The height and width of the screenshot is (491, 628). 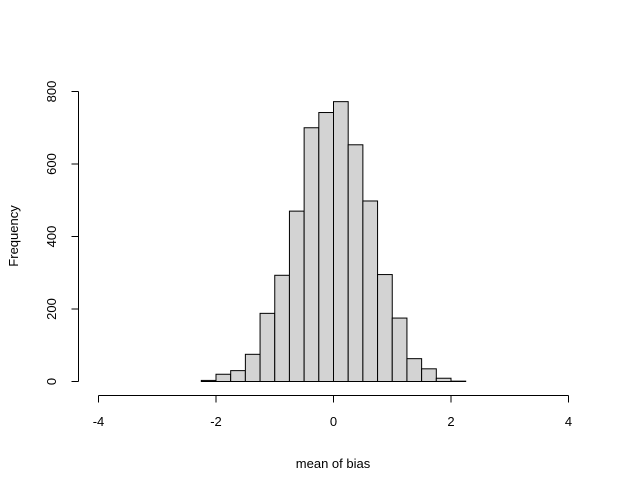 I want to click on y-axis-title: Frequency, so click(x=13, y=236).